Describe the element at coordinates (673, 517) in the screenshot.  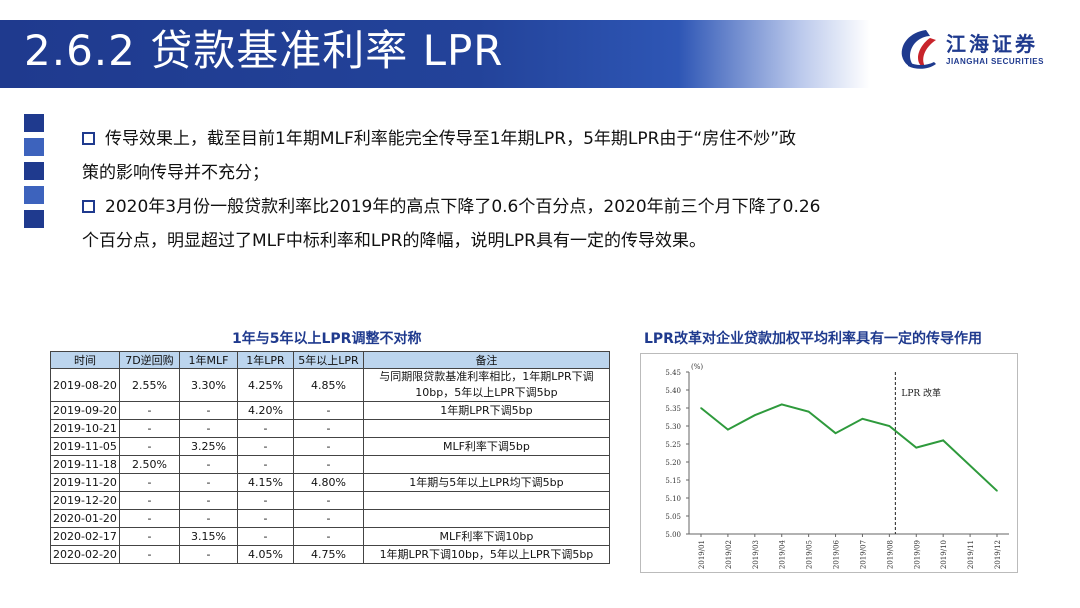
I see `y-tick-label: 5.05` at that location.